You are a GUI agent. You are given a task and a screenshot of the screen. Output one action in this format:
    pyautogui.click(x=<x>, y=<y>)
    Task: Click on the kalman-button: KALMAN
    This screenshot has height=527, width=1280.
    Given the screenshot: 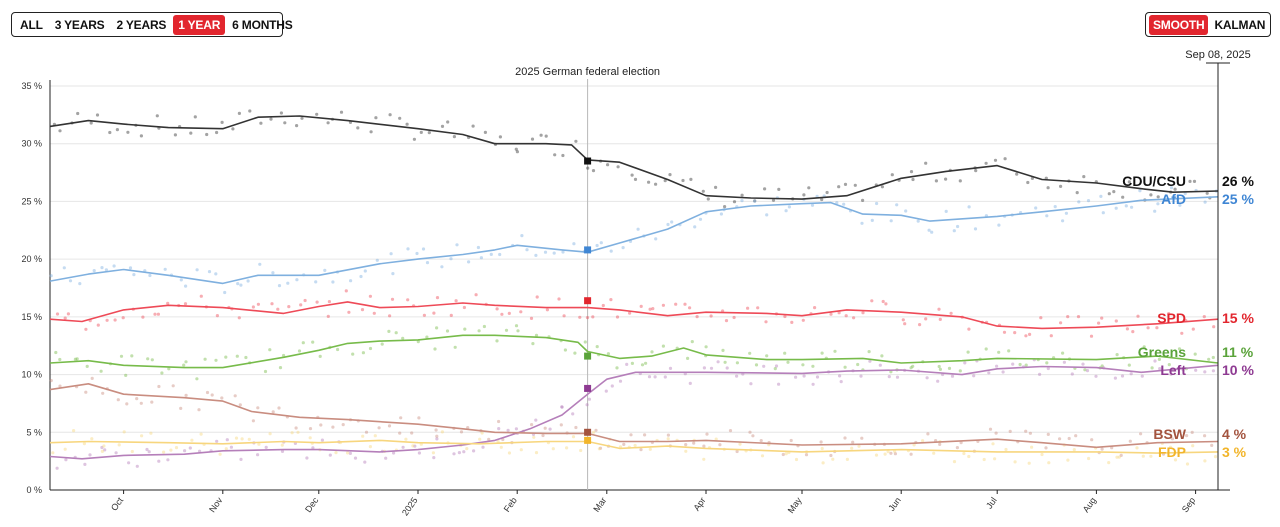 What is the action you would take?
    pyautogui.click(x=1240, y=24)
    